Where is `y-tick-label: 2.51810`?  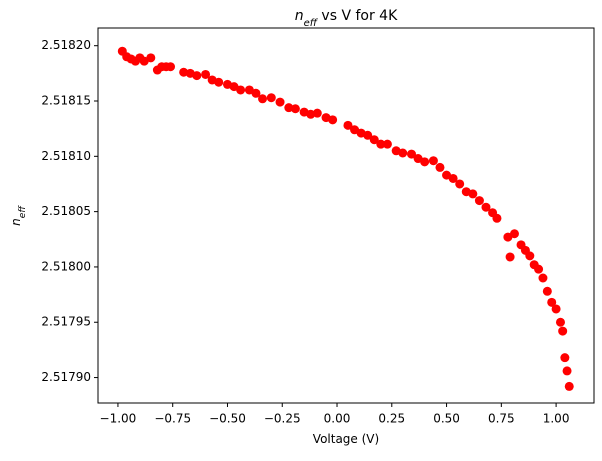 y-tick-label: 2.51810 is located at coordinates (66, 156).